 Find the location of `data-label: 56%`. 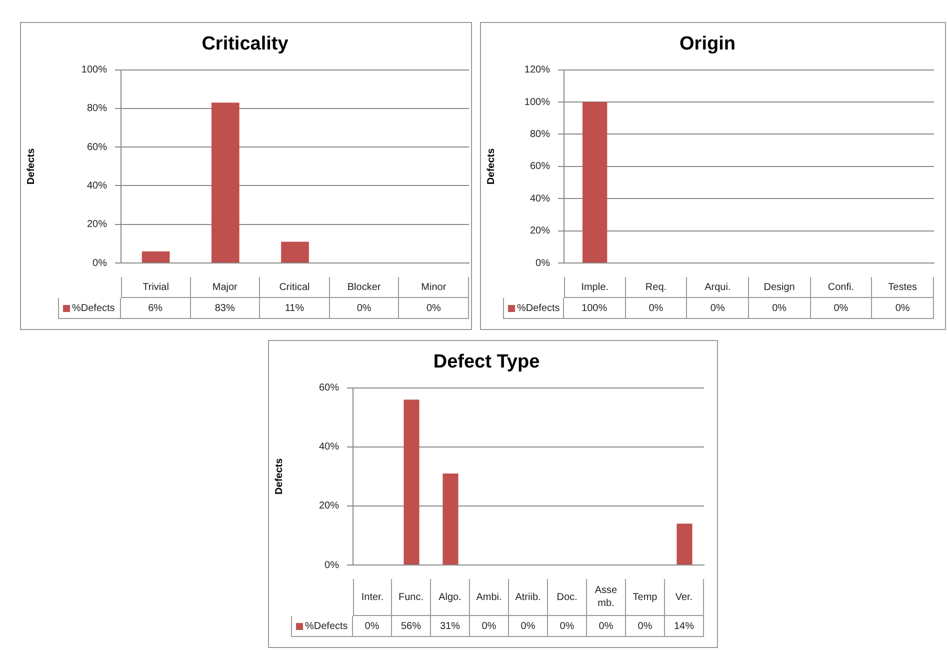

data-label: 56% is located at coordinates (411, 626).